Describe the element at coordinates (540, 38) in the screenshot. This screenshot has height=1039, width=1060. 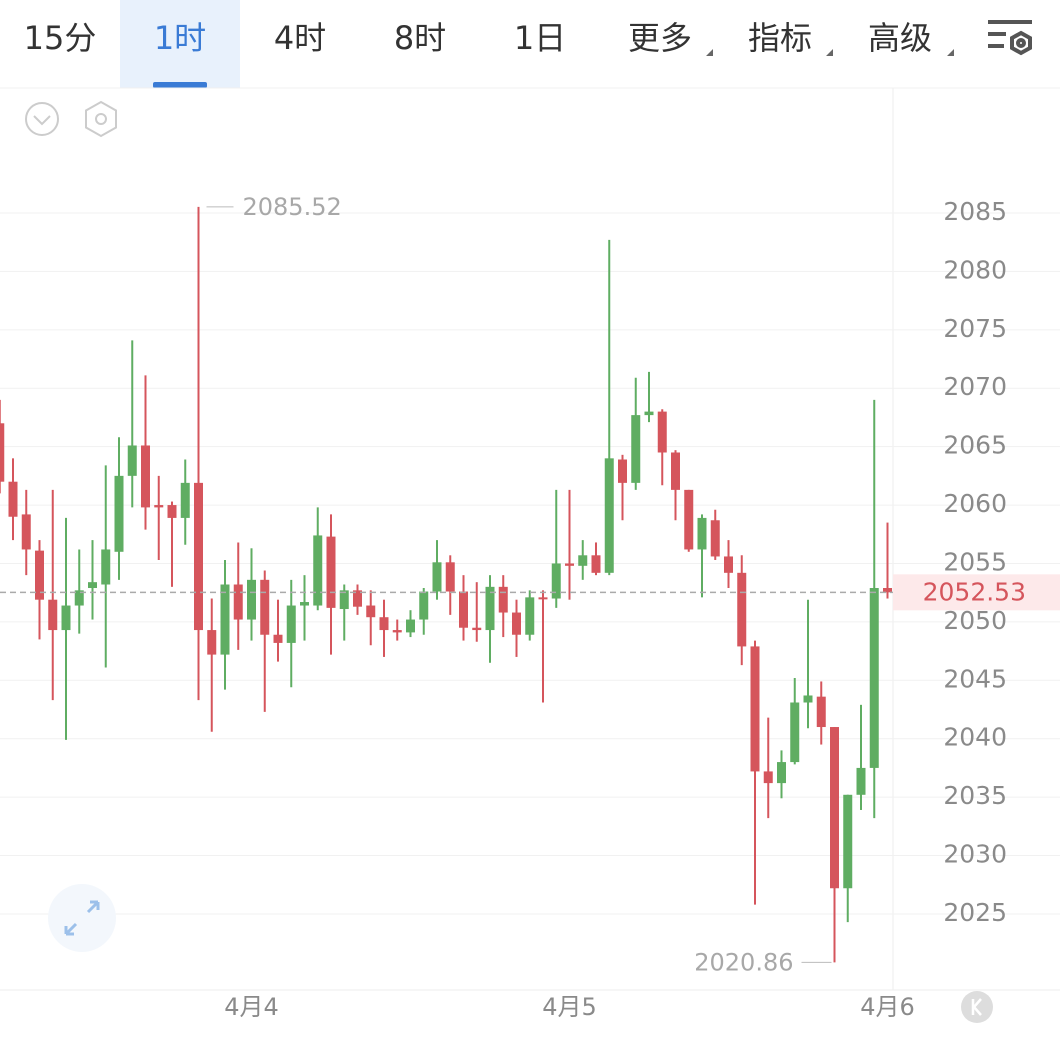
I see `tab-label: 1日` at that location.